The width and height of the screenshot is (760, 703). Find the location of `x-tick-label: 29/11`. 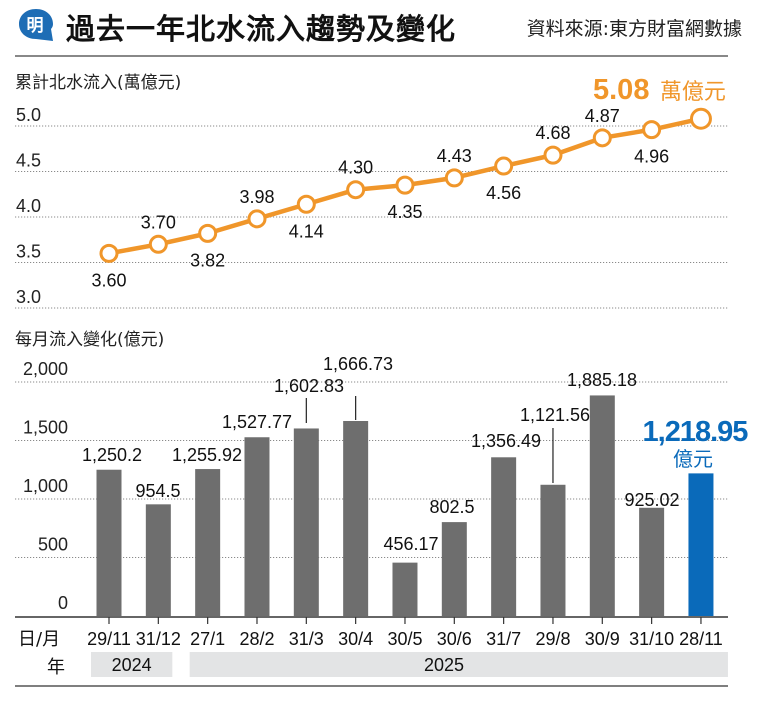

x-tick-label: 29/11 is located at coordinates (109, 639).